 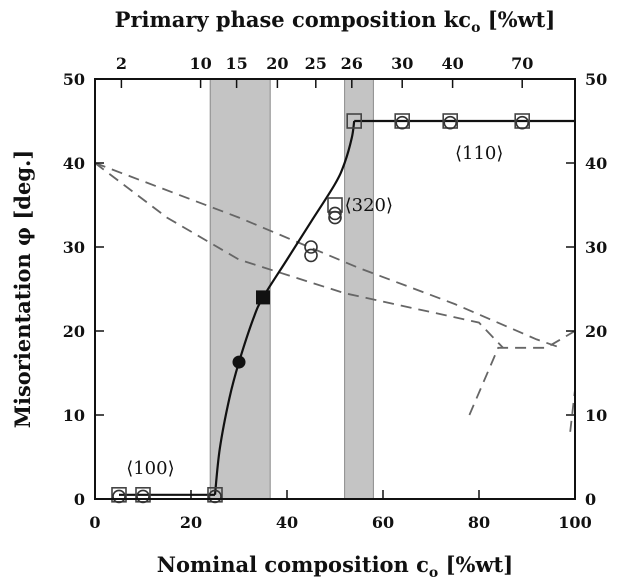 What do you see at coordinates (121, 63) in the screenshot?
I see `top-tick-label: 2` at bounding box center [121, 63].